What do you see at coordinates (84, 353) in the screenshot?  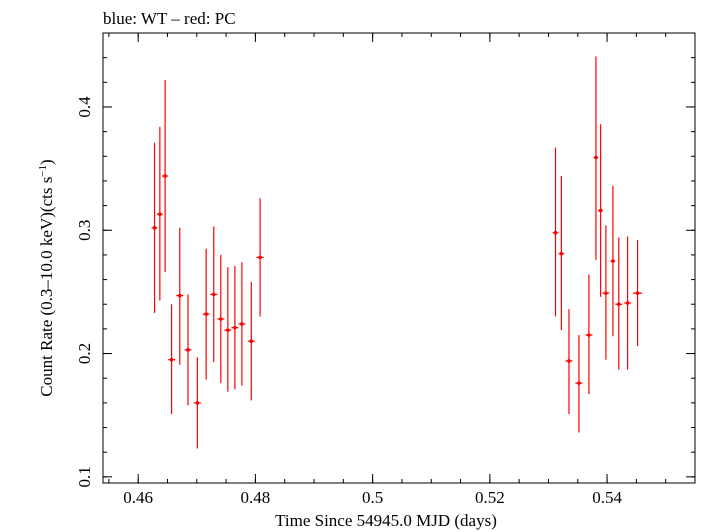 I see `y-tick-label: 0.2` at bounding box center [84, 353].